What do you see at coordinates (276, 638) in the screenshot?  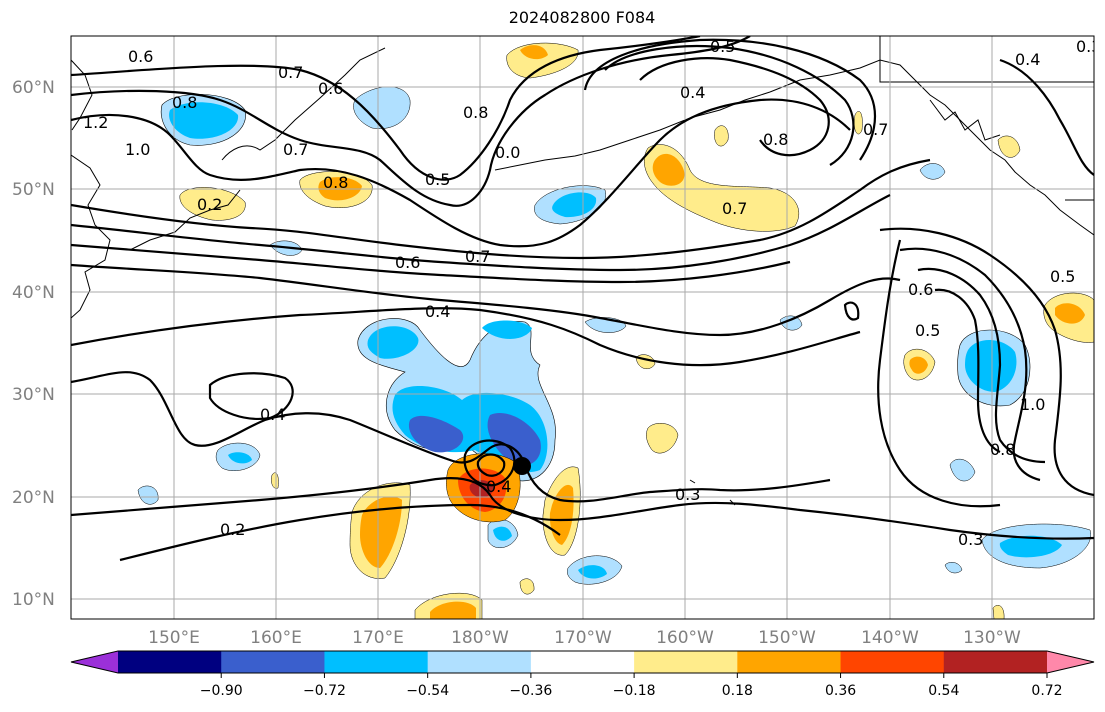 I see `lon-label: 160°E` at bounding box center [276, 638].